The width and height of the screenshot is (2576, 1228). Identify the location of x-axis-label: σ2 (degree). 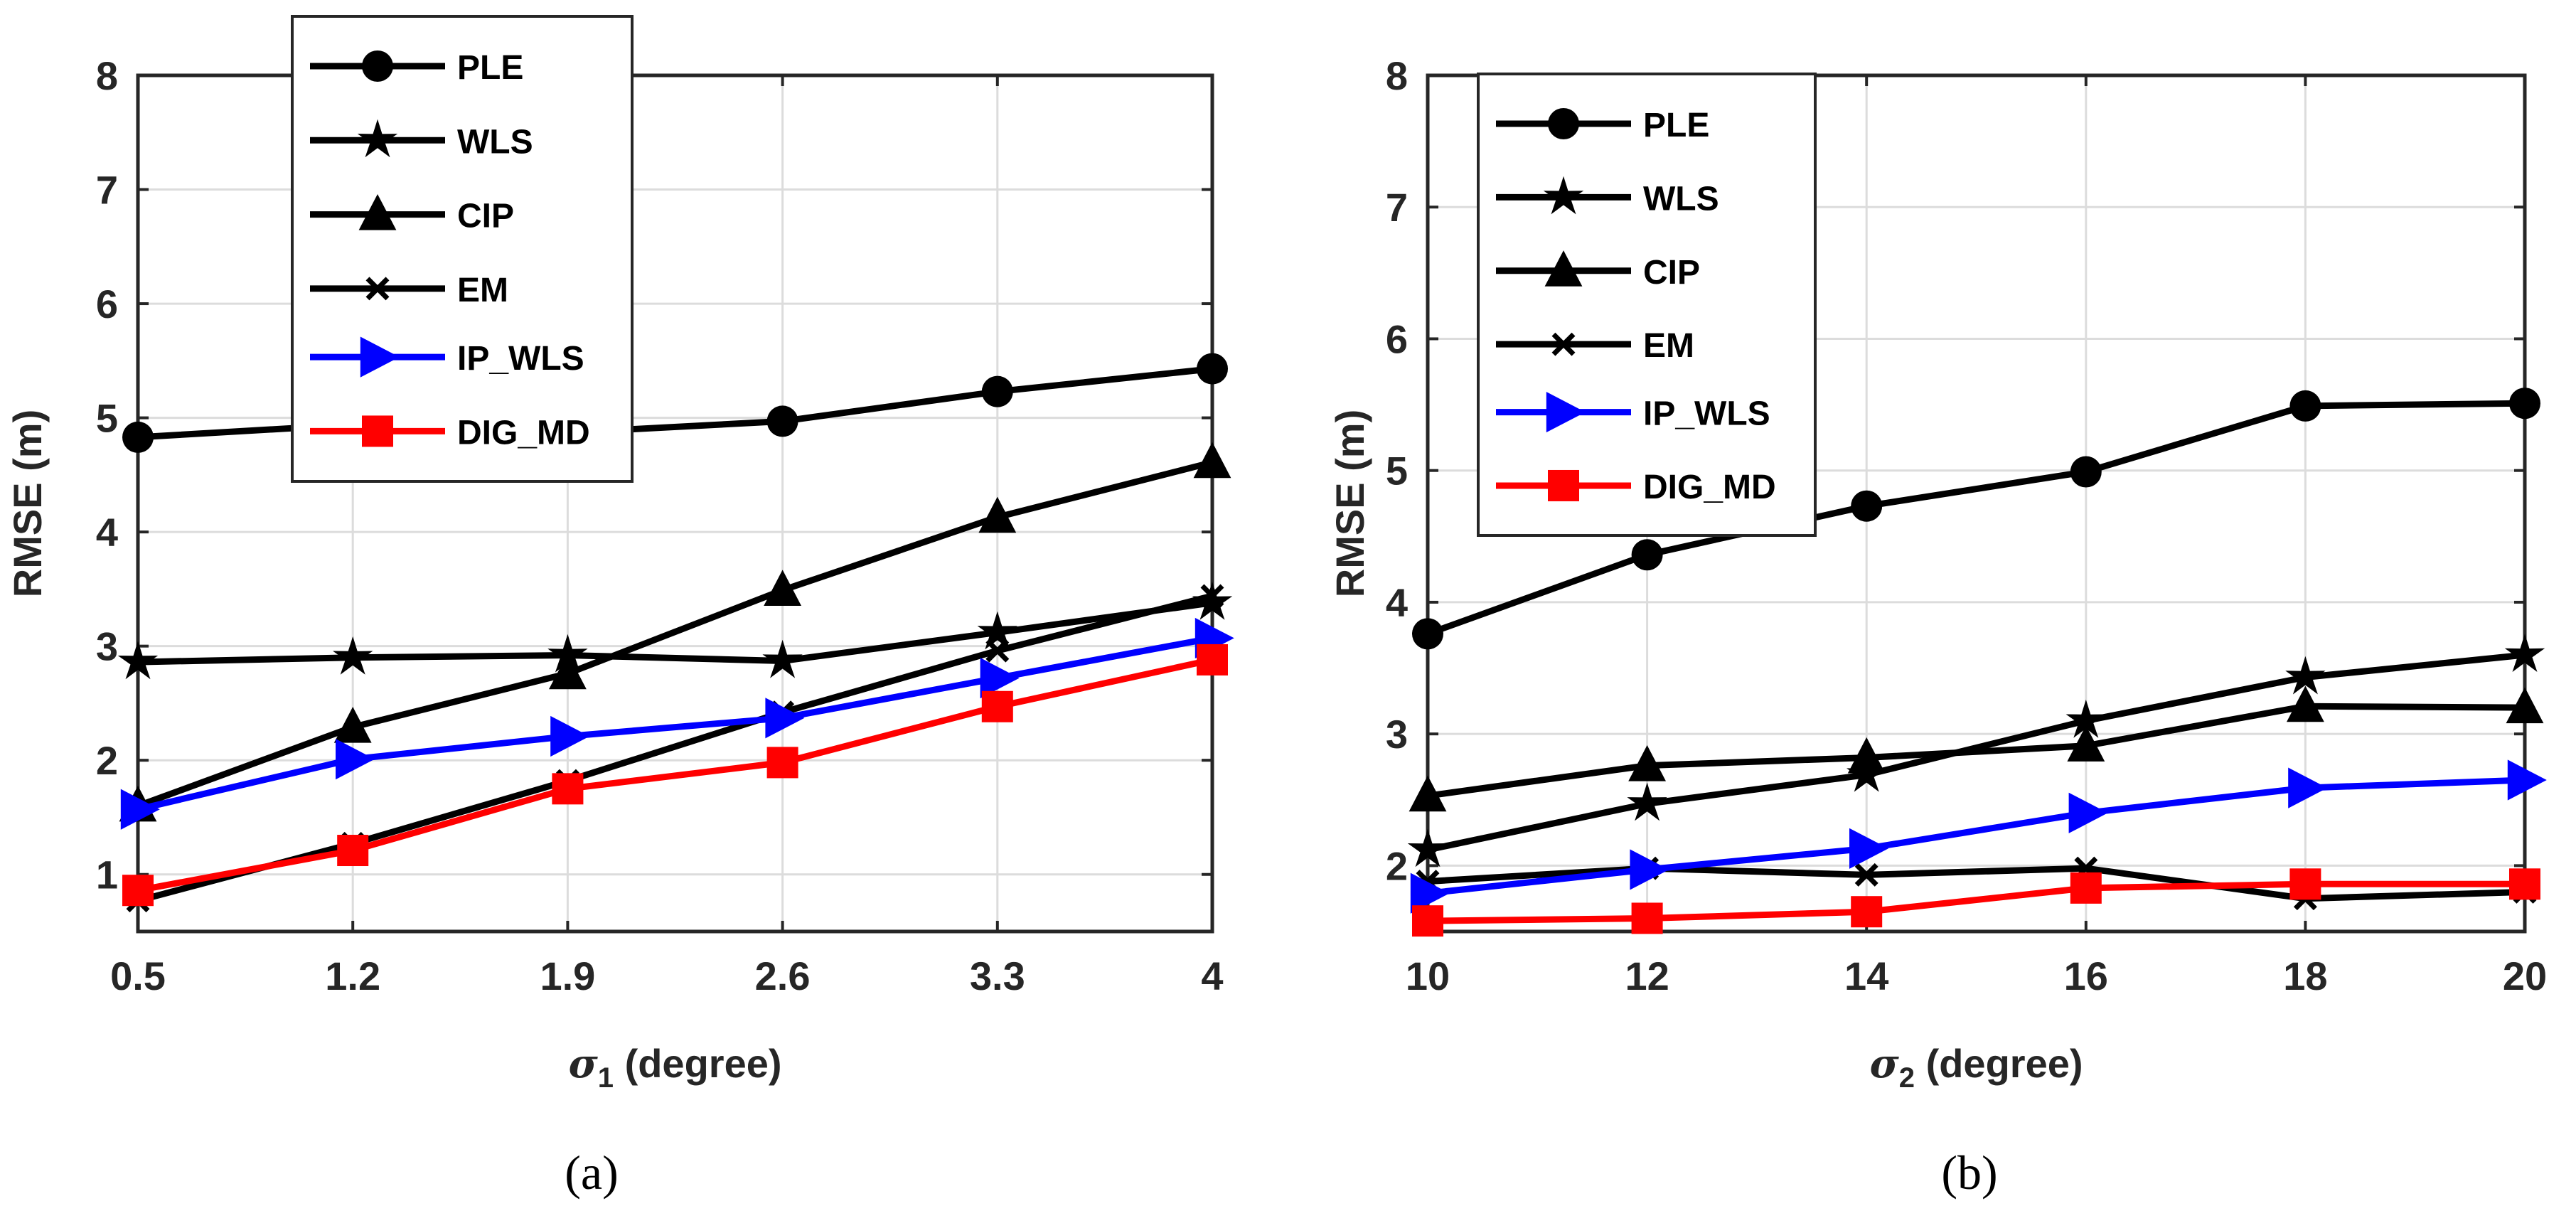
(1976, 1067).